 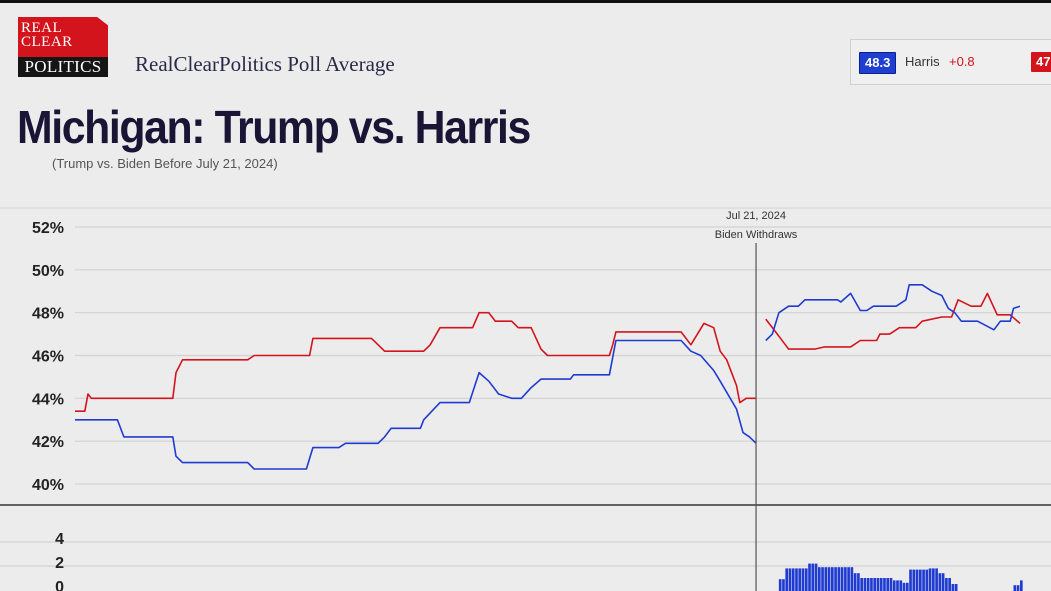 I want to click on spread-value: +0.8, so click(x=962, y=61).